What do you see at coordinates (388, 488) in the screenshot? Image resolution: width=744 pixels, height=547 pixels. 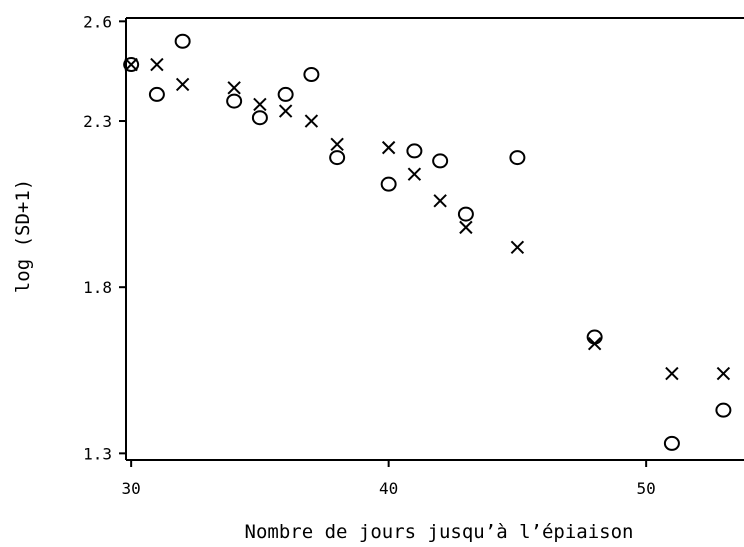 I see `x-tick-label: 40` at bounding box center [388, 488].